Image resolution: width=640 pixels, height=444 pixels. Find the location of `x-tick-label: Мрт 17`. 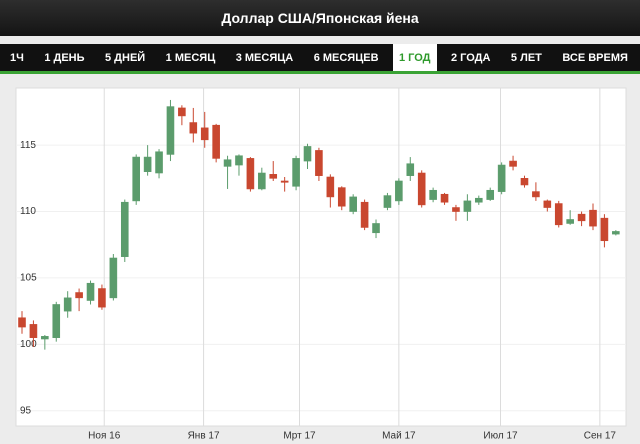

x-tick-label: Мрт 17 is located at coordinates (299, 436).